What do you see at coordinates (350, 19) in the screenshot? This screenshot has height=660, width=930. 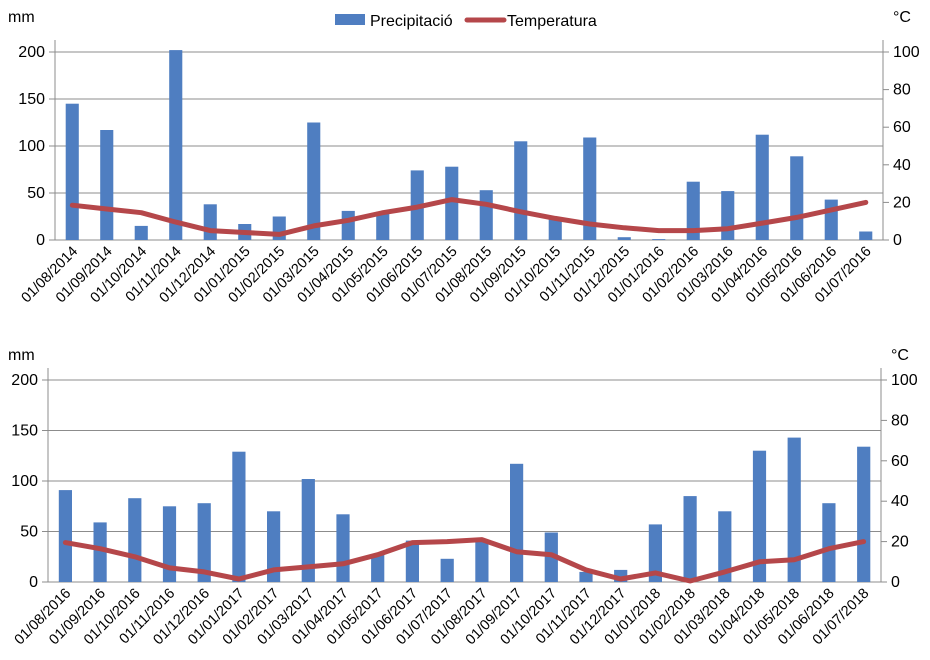 I see `legend-precip-swatch` at bounding box center [350, 19].